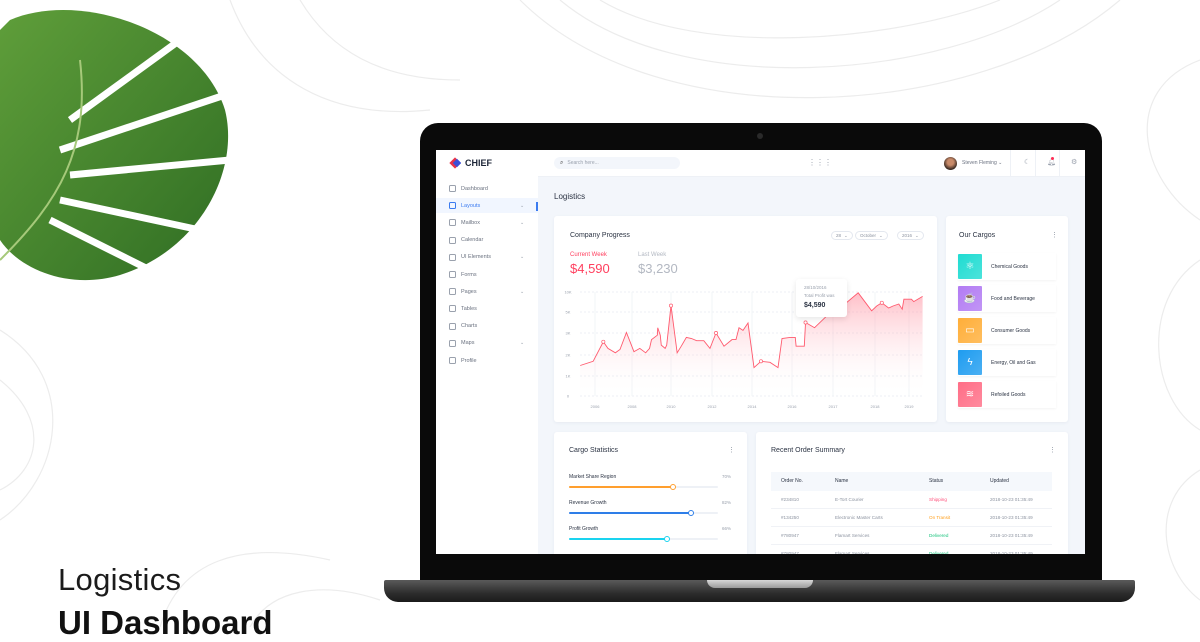  What do you see at coordinates (594, 450) in the screenshot?
I see `card-title: Cargo Statistics` at bounding box center [594, 450].